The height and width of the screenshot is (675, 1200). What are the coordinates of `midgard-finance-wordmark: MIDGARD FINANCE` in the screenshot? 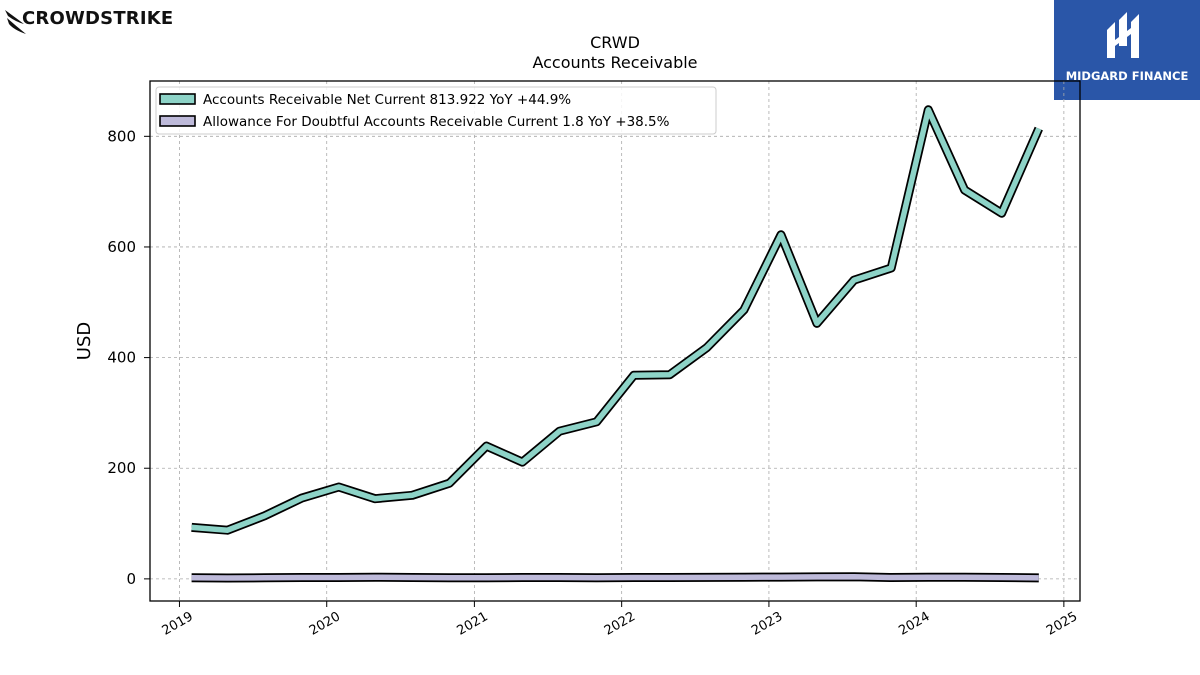 It's located at (1127, 76).